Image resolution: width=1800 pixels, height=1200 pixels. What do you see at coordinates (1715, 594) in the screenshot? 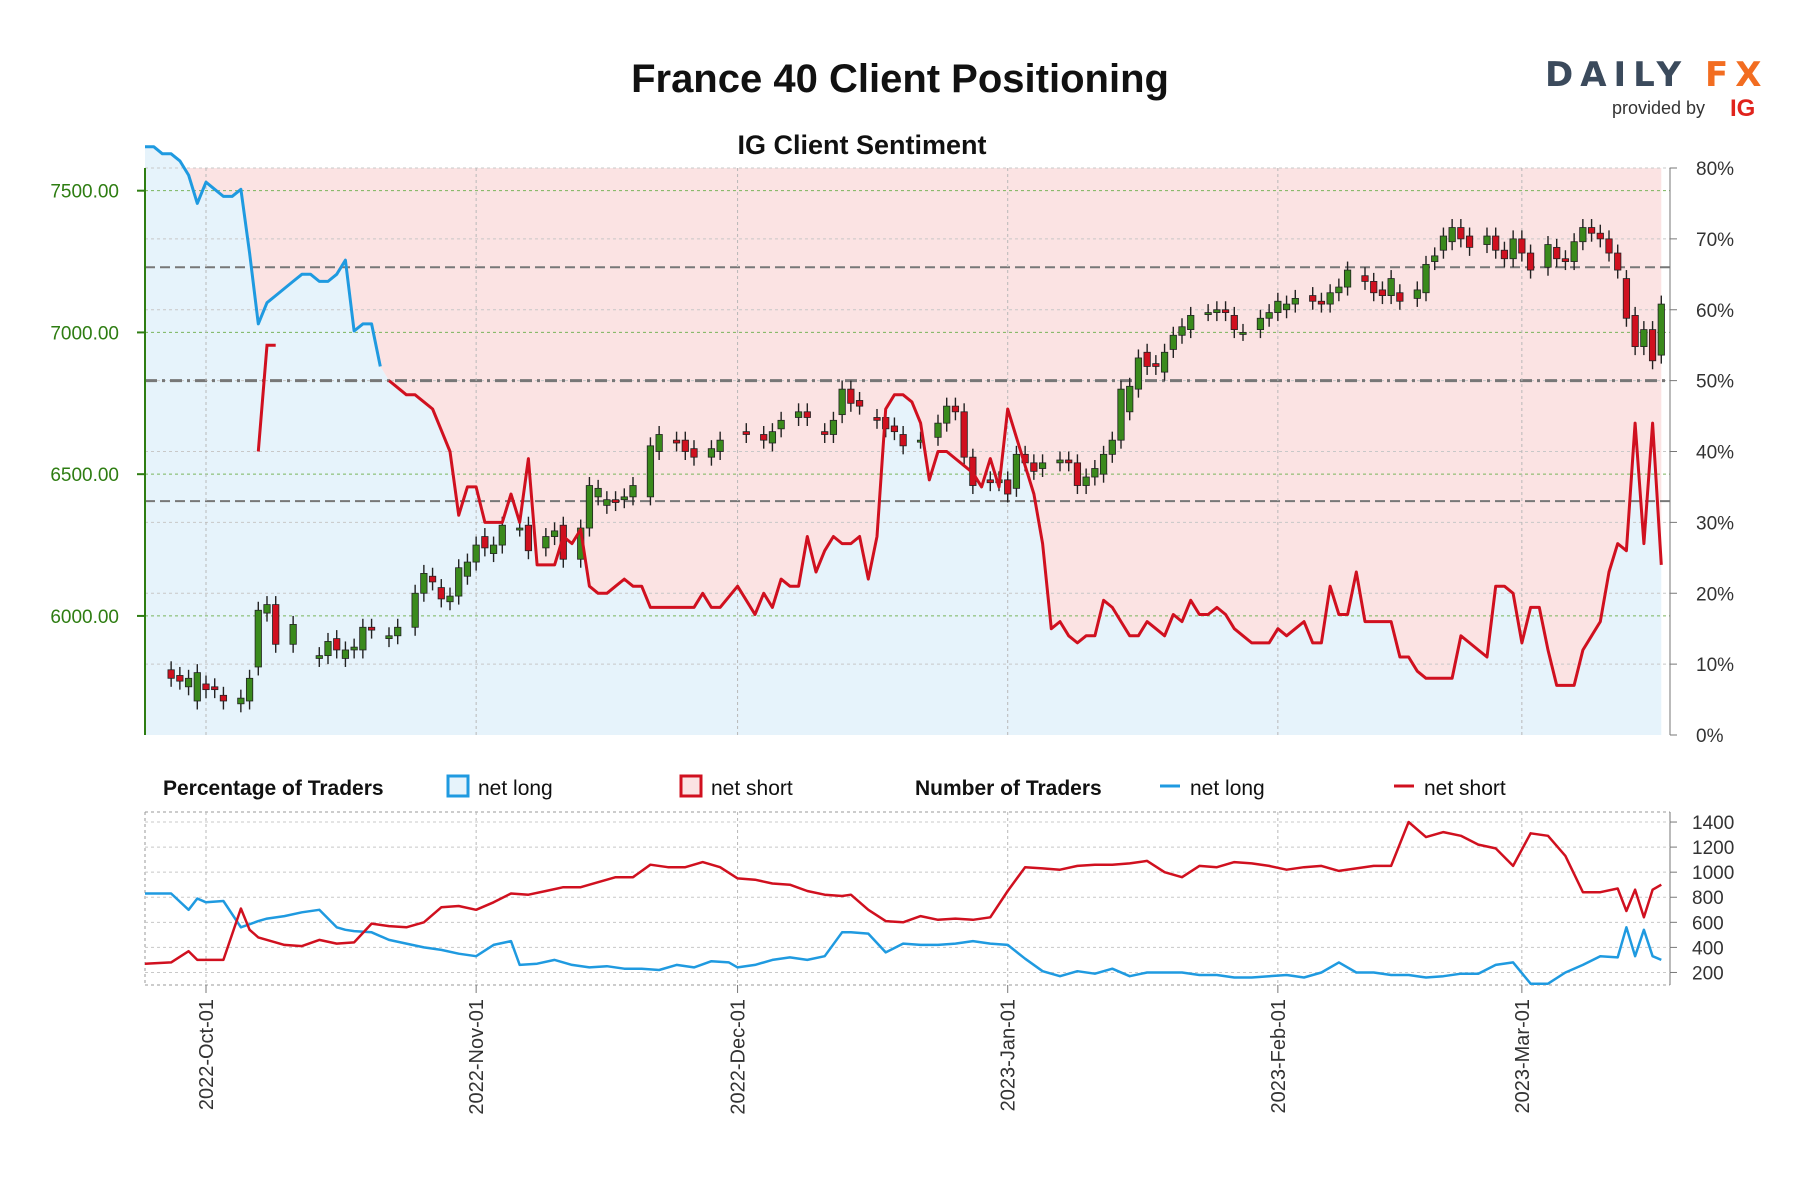
I see `pct-tick-label: 20%` at bounding box center [1715, 594].